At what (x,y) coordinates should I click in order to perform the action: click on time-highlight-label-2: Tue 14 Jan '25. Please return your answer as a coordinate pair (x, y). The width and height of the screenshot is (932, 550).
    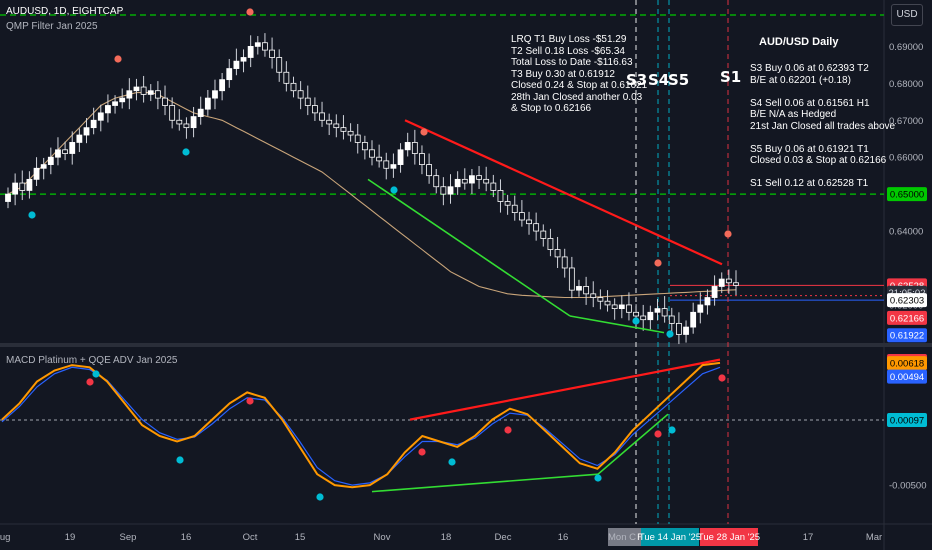
    Looking at the image, I should click on (670, 537).